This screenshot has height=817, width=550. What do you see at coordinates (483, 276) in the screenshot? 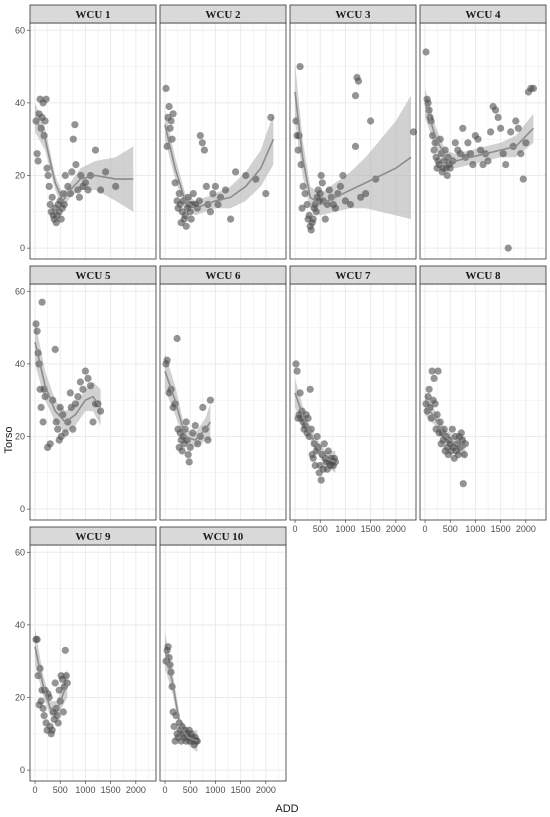
I see `strip-label: WCU 8` at bounding box center [483, 276].